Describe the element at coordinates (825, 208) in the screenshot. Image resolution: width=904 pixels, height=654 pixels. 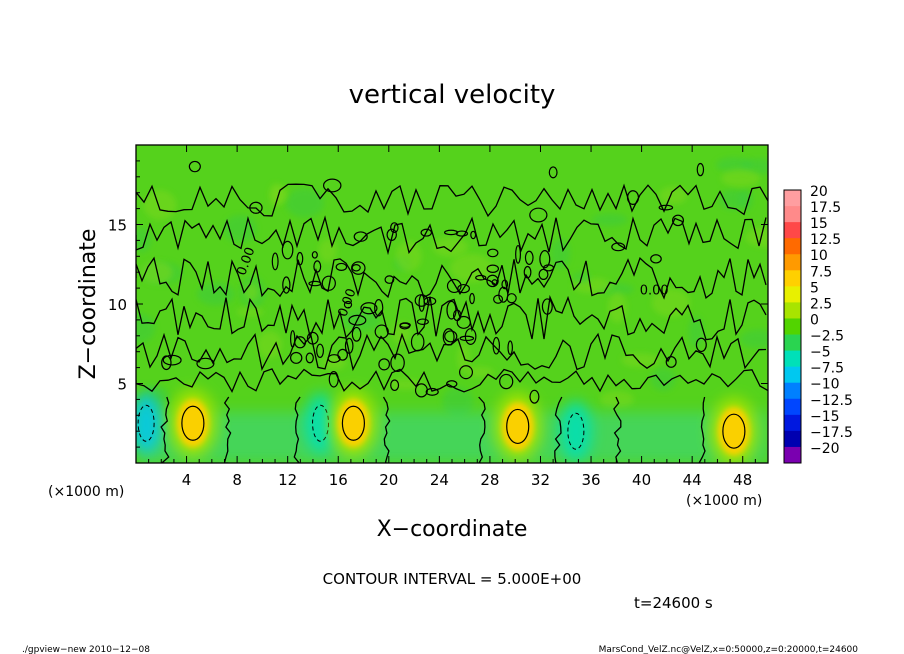
I see `colorbar-label: 17.5` at that location.